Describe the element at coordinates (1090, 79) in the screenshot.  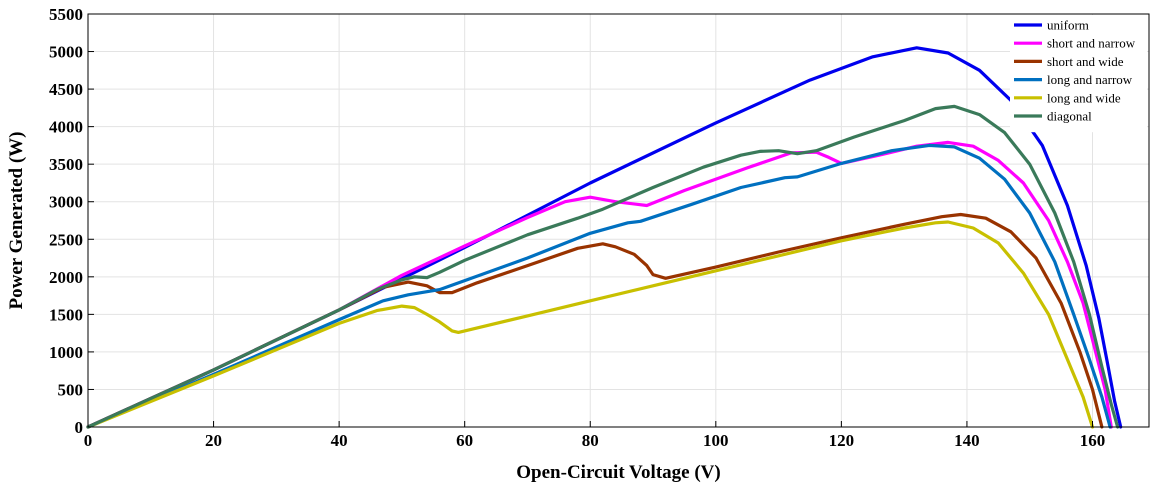
I see `legend-label: long and narrow` at that location.